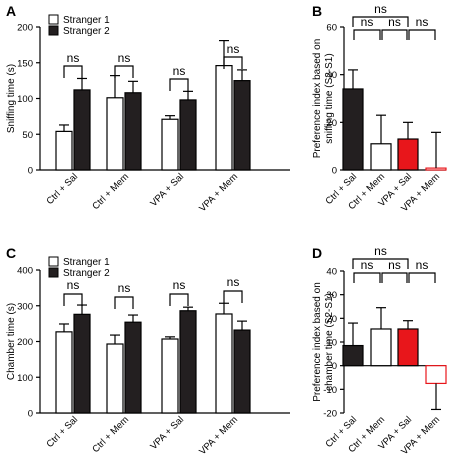  Describe the element at coordinates (25, 271) in the screenshot. I see `y-tick-label: 400` at that location.